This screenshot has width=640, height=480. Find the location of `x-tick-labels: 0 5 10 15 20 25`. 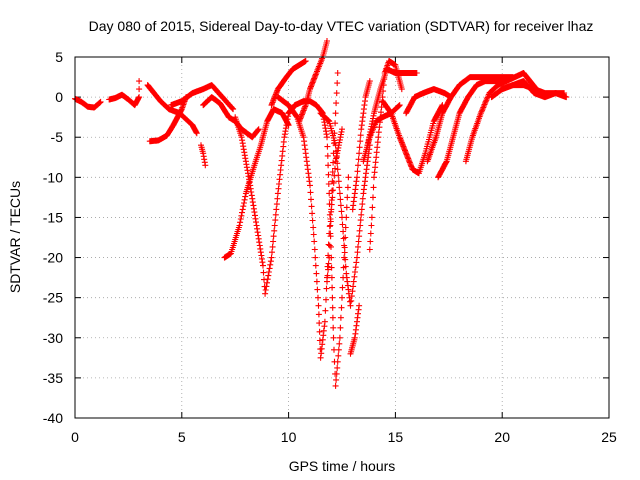

x-tick-labels: 0 5 10 15 20 25 is located at coordinates (344, 437).